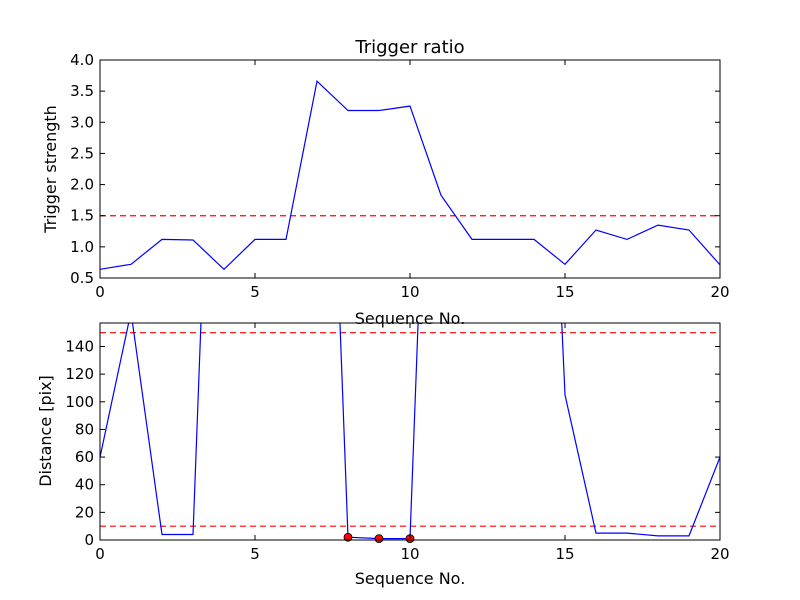  I want to click on bottom-xtick-label-2: 10, so click(409, 554).